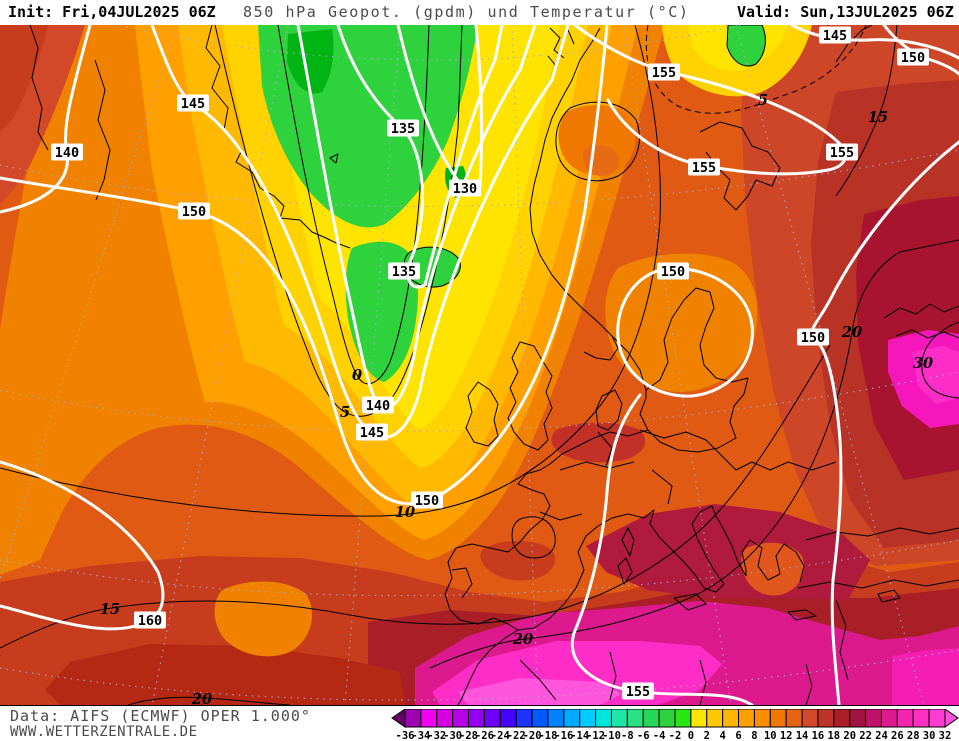  Describe the element at coordinates (378, 405) in the screenshot. I see `geopotential-label: 140` at that location.